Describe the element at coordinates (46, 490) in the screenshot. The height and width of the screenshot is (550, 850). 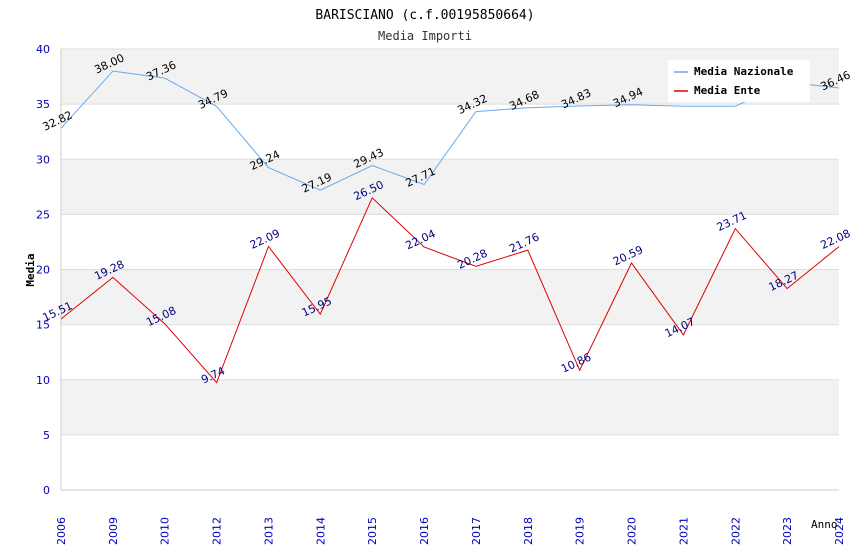
I see `y-tick-label-0: 0` at that location.